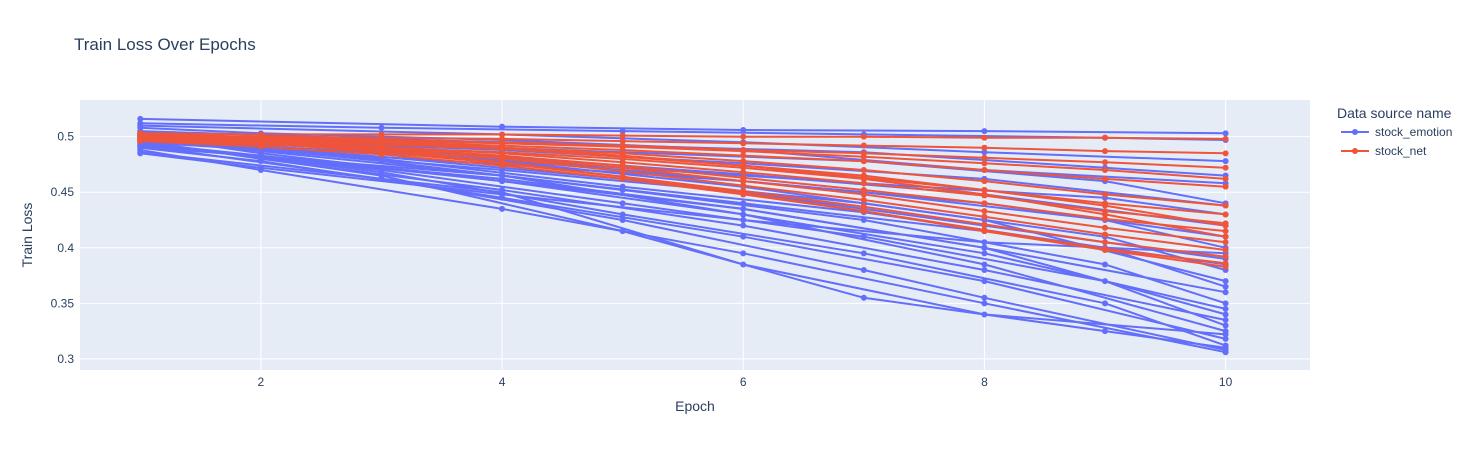 This screenshot has height=455, width=1482. Describe the element at coordinates (65, 248) in the screenshot. I see `y-tick-label: 0.4` at that location.